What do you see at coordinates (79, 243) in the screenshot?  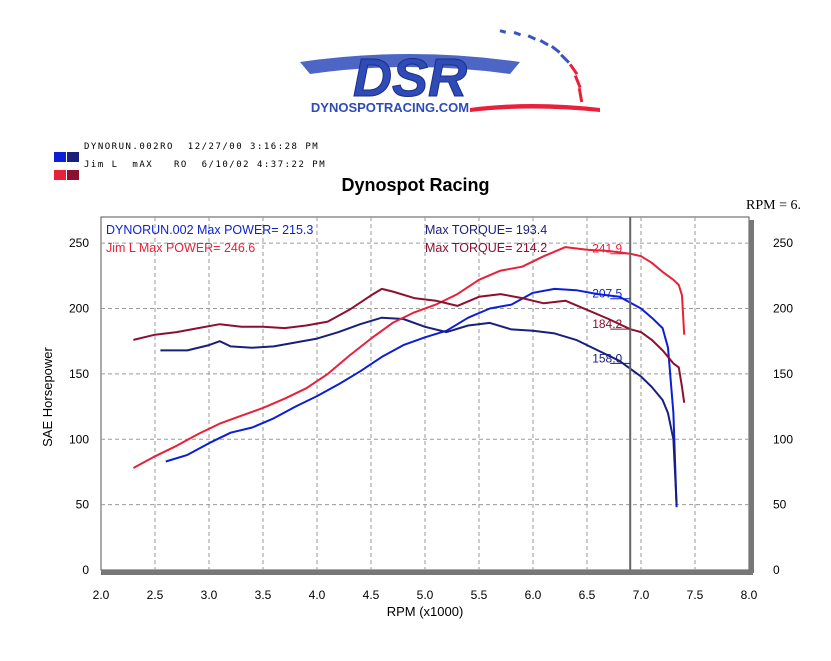 I see `y-tick-label-left: 250` at bounding box center [79, 243].